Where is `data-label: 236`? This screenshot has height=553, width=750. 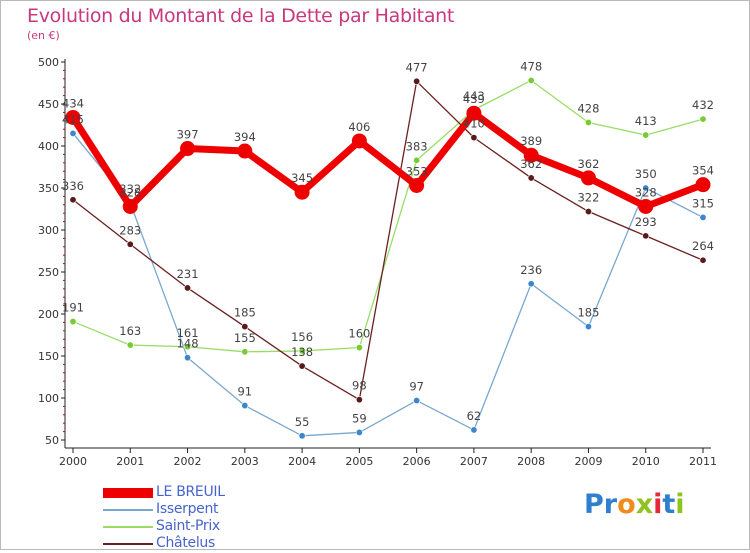
data-label: 236 is located at coordinates (531, 270).